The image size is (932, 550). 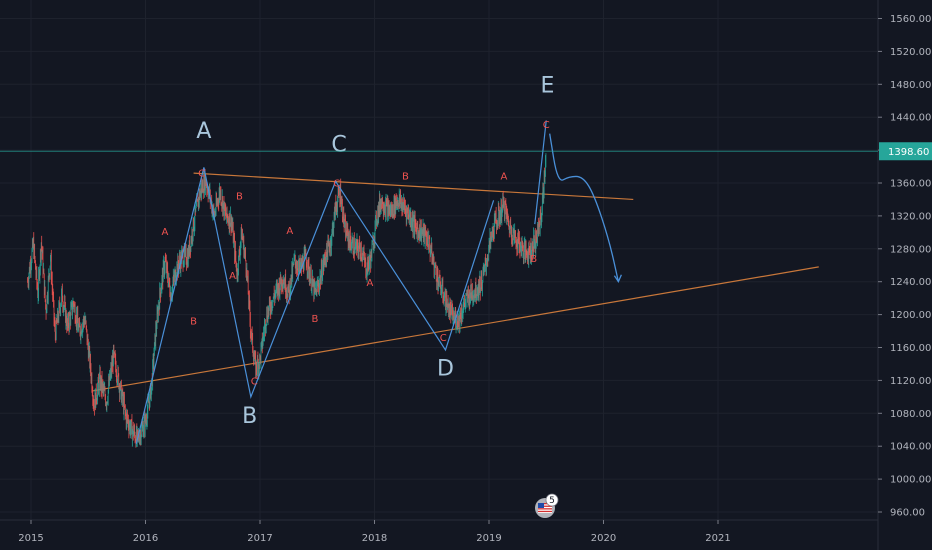 What do you see at coordinates (466, 151) in the screenshot?
I see `current-price: 1398.60` at bounding box center [466, 151].